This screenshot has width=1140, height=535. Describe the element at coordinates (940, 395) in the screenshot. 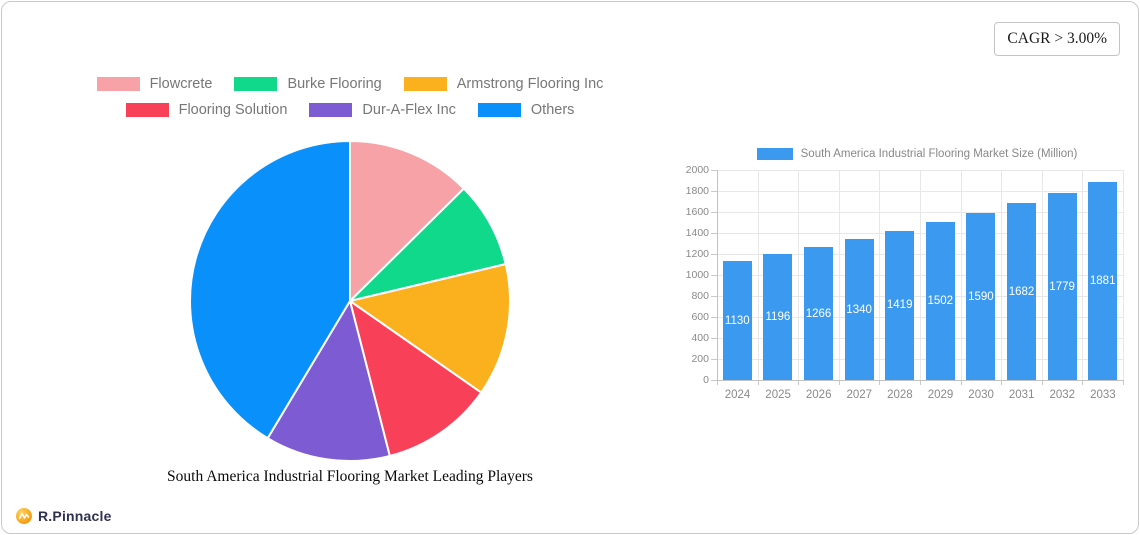

I see `x-axis-label: 2029` at that location.